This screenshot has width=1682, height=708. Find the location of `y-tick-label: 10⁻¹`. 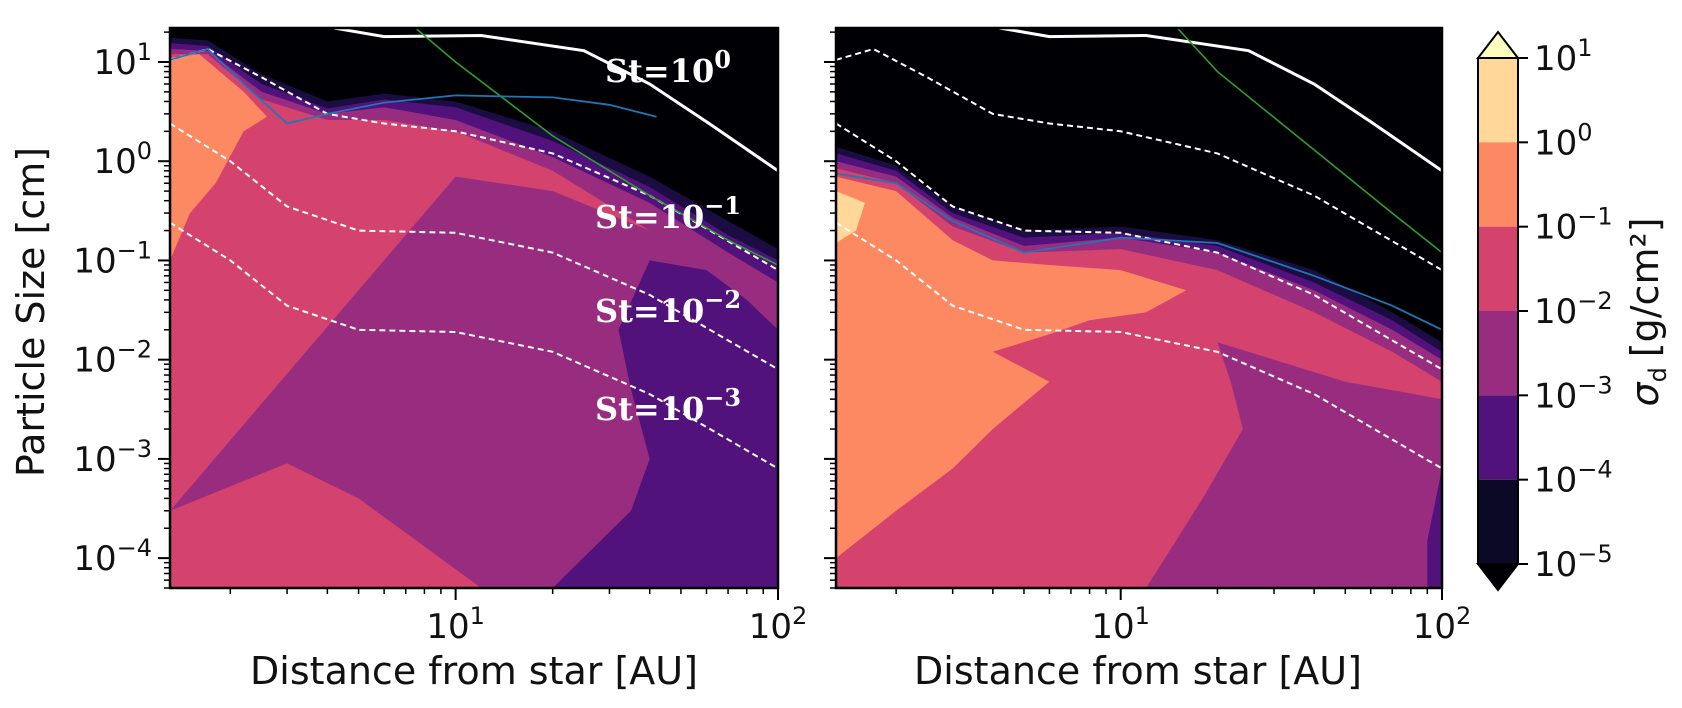

y-tick-label: 10⁻¹ is located at coordinates (112, 258).